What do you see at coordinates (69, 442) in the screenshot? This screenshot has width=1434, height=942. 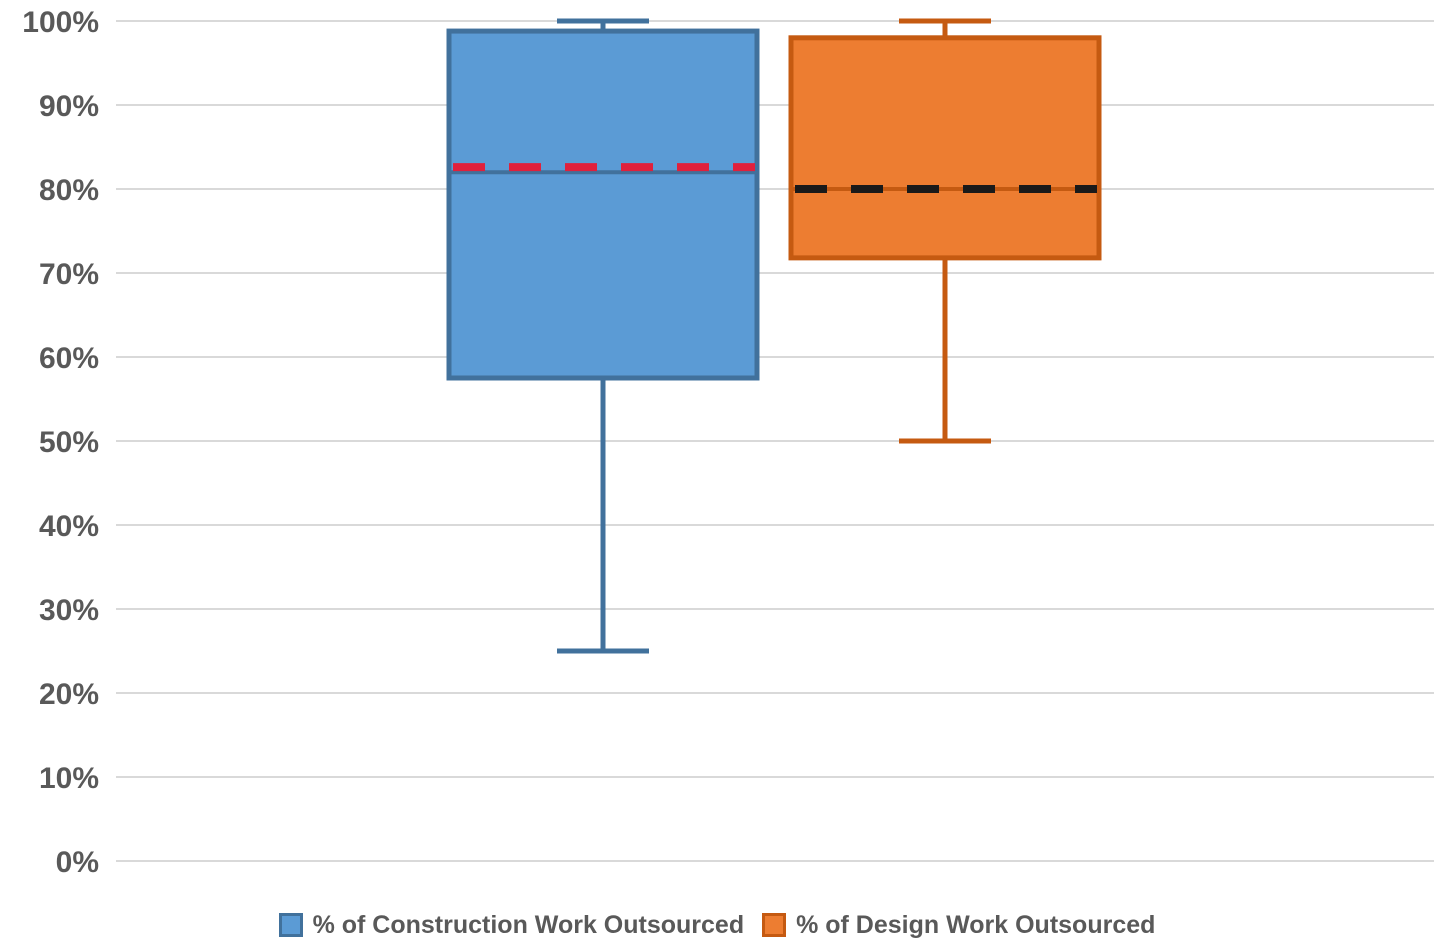 I see `y-tick-label: 50%` at bounding box center [69, 442].